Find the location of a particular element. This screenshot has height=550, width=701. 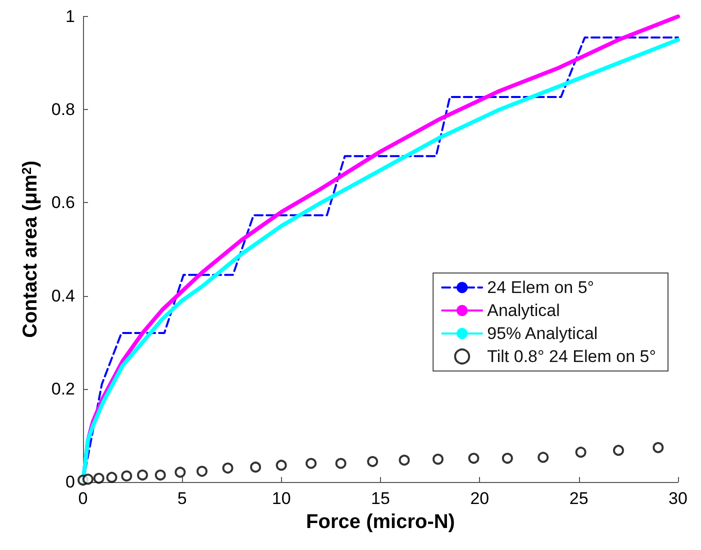

x-axis-title: Force (micro-N) is located at coordinates (380, 522).